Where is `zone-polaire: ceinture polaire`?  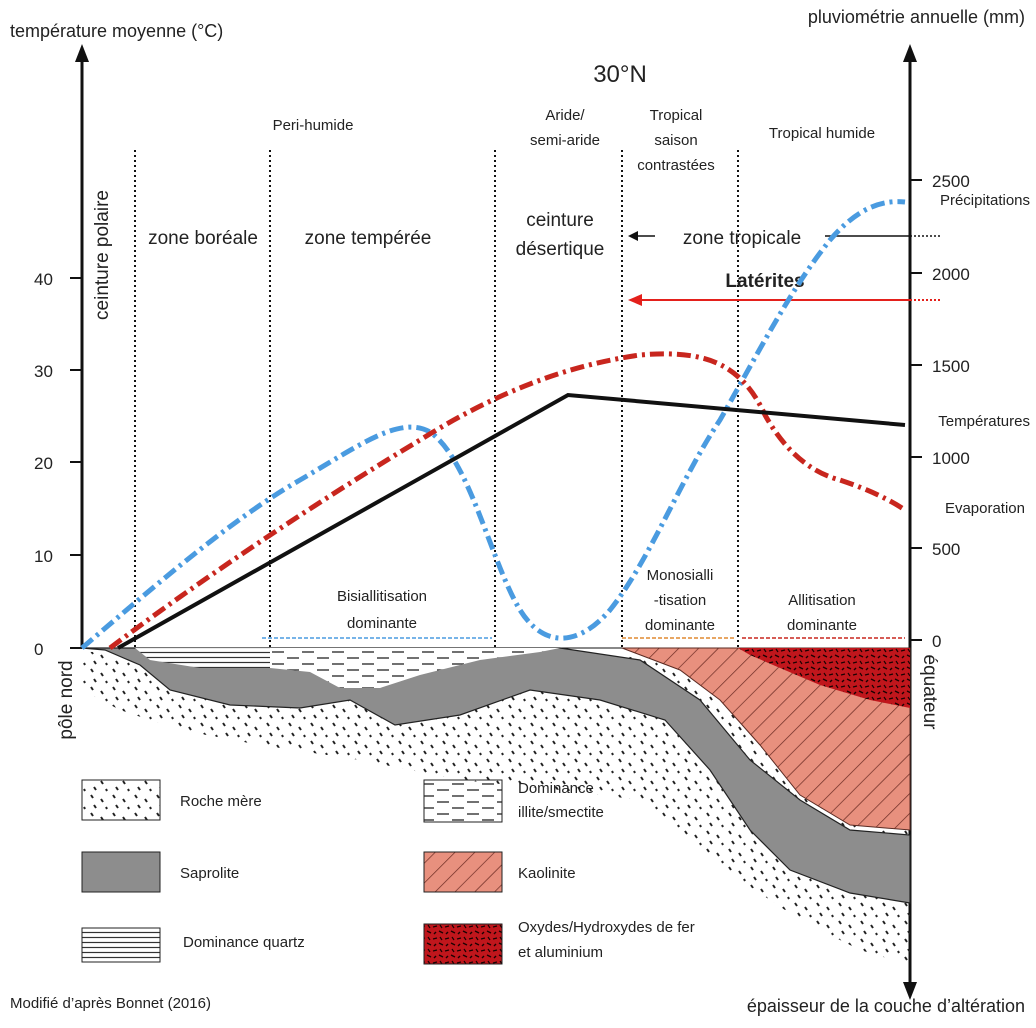
zone-polaire: ceinture polaire is located at coordinates (102, 255).